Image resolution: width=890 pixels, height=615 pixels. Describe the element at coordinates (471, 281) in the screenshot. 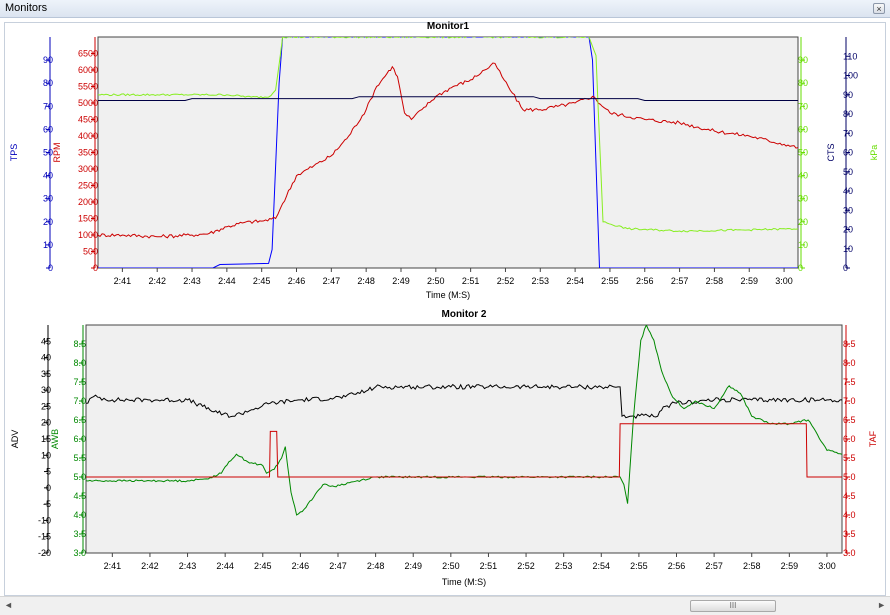

I see `x-tick-label: 2:51` at that location.